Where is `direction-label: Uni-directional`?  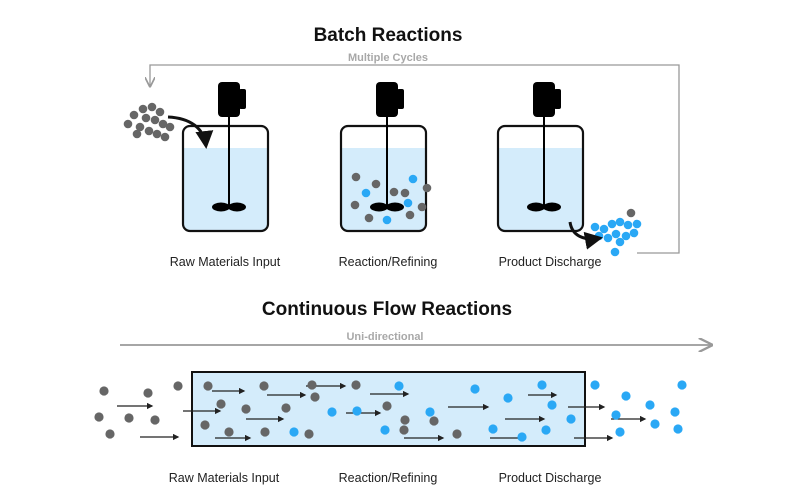 direction-label: Uni-directional is located at coordinates (384, 337).